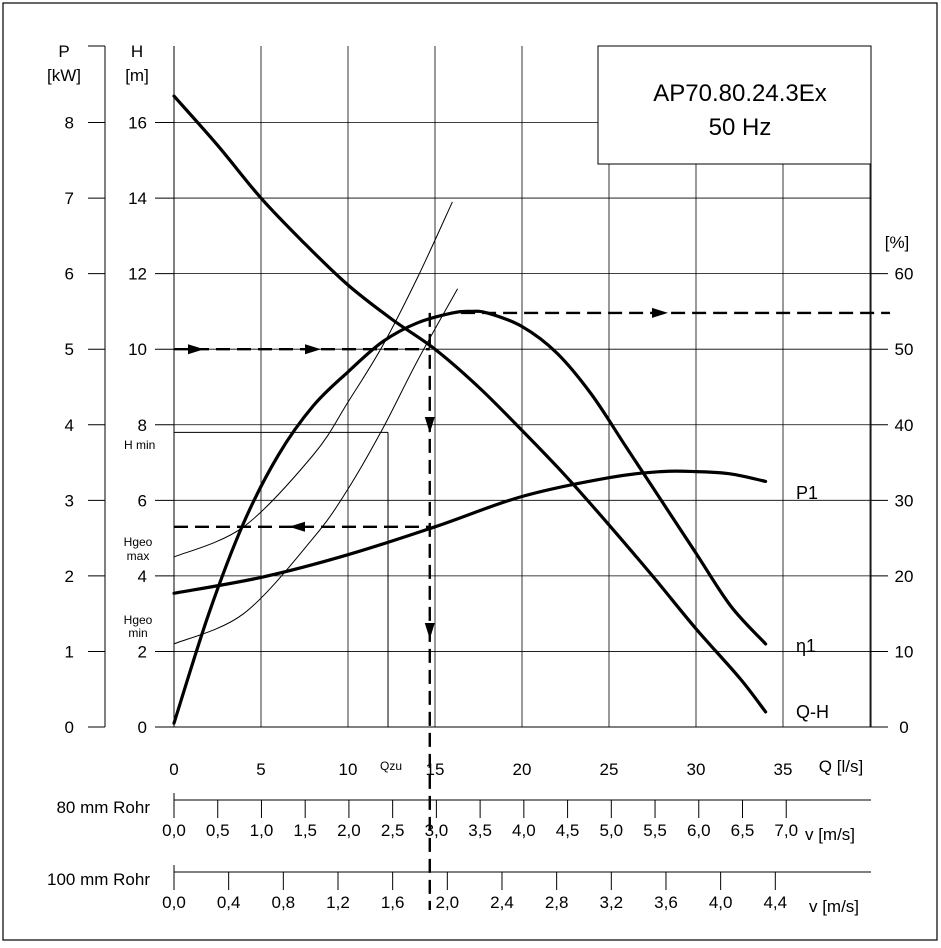 The image size is (941, 948). What do you see at coordinates (64, 75) in the screenshot?
I see `power-axis-unit: [kW]` at bounding box center [64, 75].